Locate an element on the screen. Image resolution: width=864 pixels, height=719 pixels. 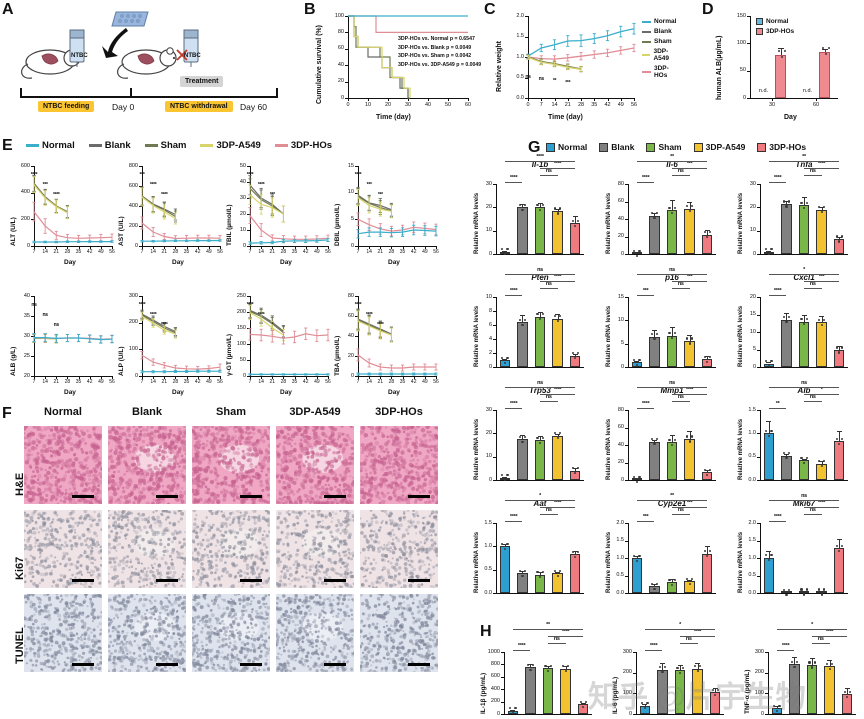
panel-e-ylabel-1: AST (U/L) is located at coordinates (121, 231).